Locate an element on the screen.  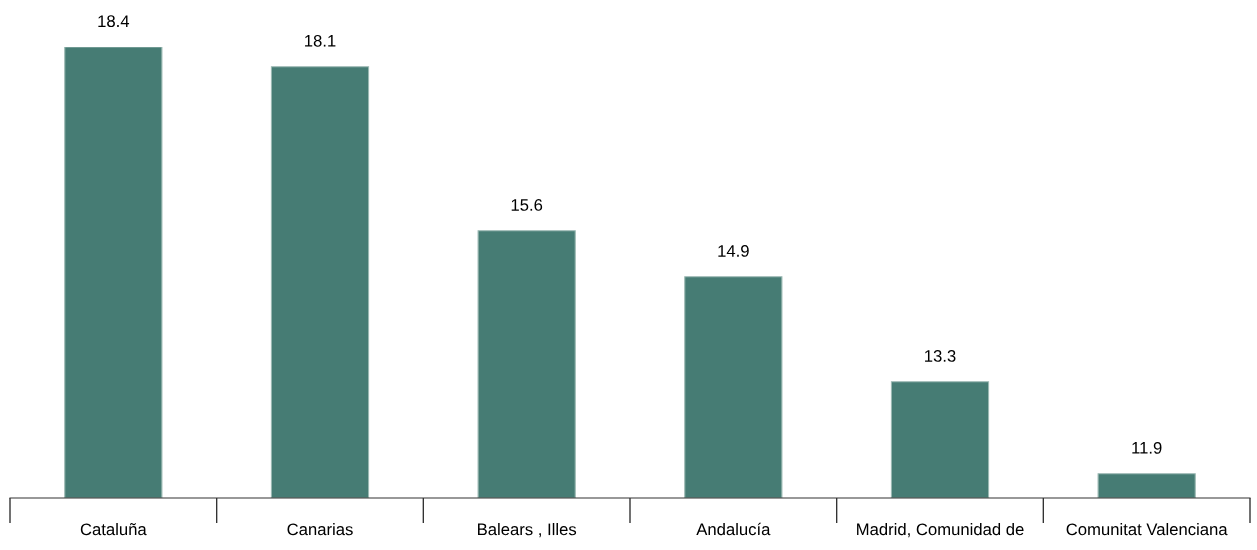
x-tick-label: Cataluña is located at coordinates (113, 529).